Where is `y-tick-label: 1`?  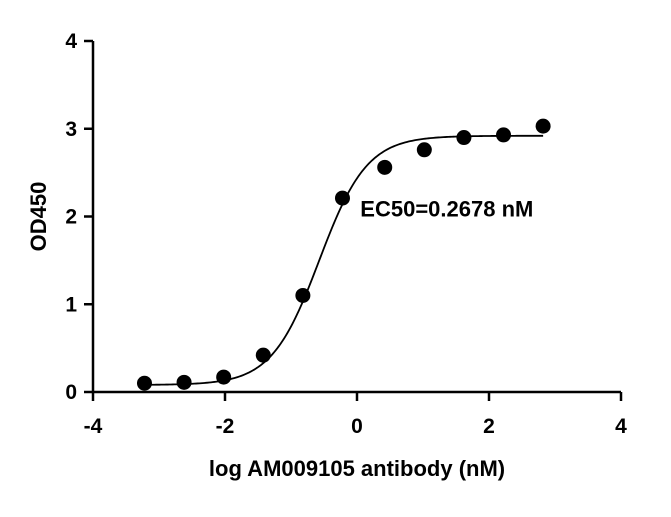 y-tick-label: 1 is located at coordinates (71, 304).